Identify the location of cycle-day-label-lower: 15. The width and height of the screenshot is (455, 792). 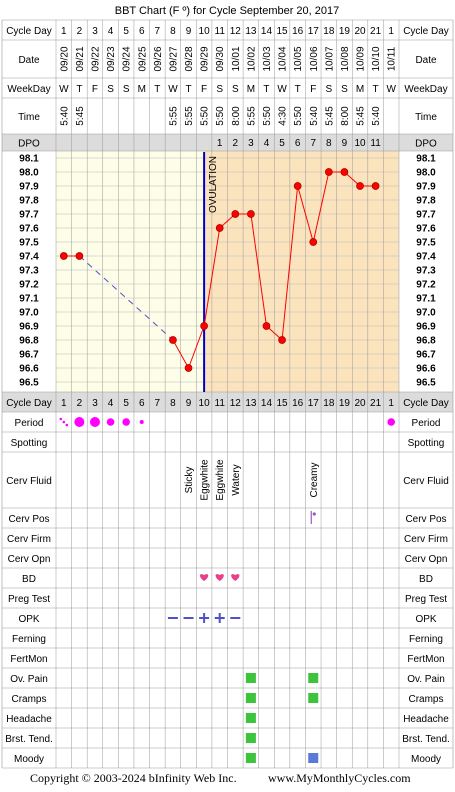
(283, 403).